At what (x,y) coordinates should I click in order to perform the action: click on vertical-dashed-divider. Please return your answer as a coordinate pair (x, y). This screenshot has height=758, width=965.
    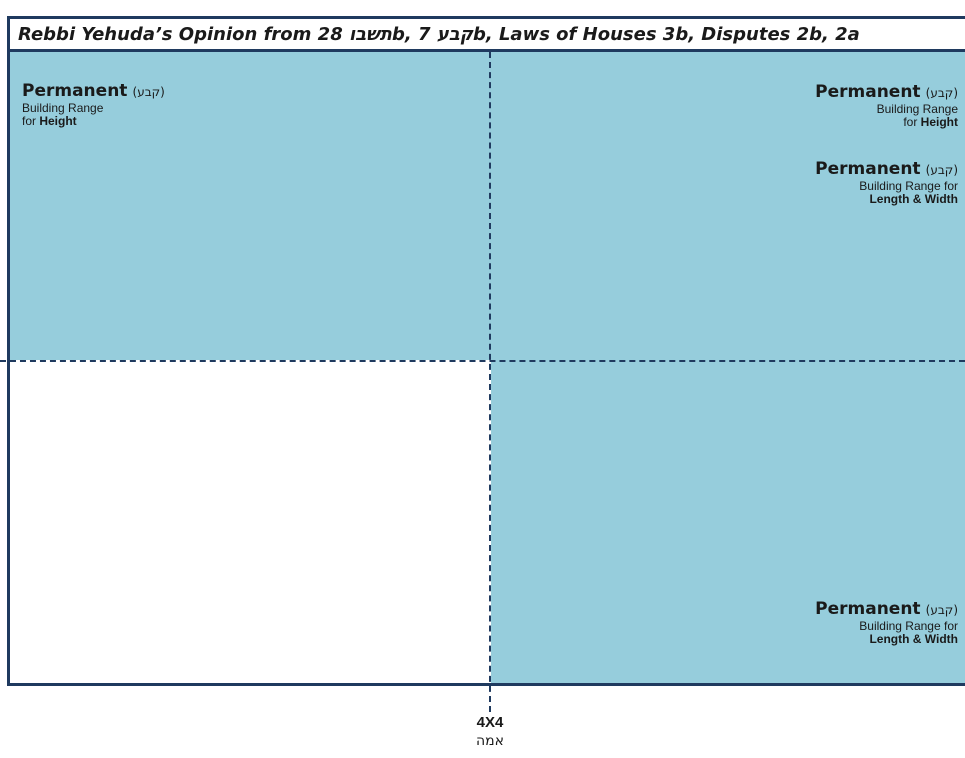
    Looking at the image, I should click on (490, 382).